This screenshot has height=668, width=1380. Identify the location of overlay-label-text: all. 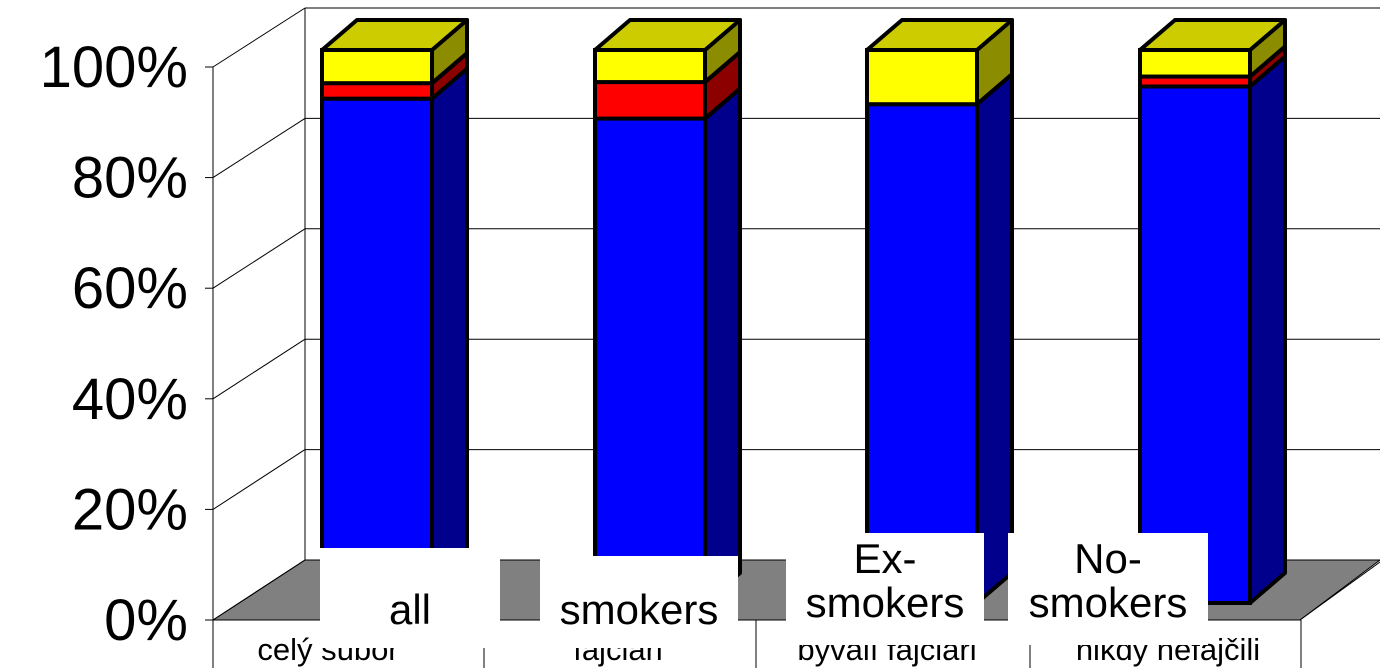
(410, 609).